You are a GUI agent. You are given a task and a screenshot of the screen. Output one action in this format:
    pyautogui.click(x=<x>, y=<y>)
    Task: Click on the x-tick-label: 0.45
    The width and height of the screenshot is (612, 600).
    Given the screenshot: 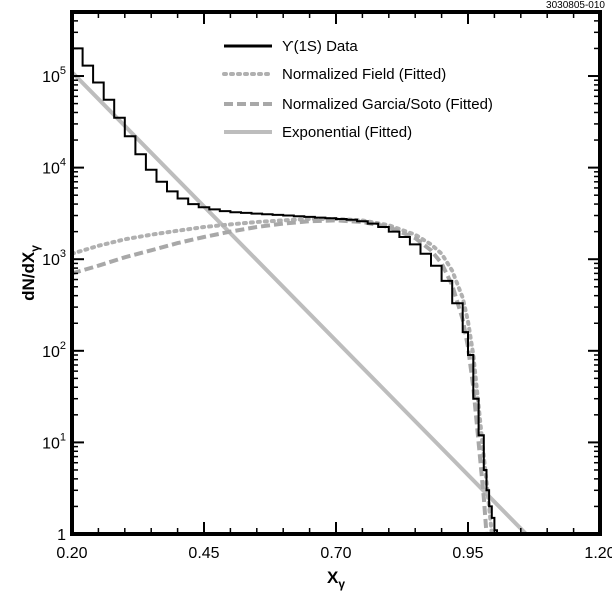 What is the action you would take?
    pyautogui.click(x=203, y=553)
    